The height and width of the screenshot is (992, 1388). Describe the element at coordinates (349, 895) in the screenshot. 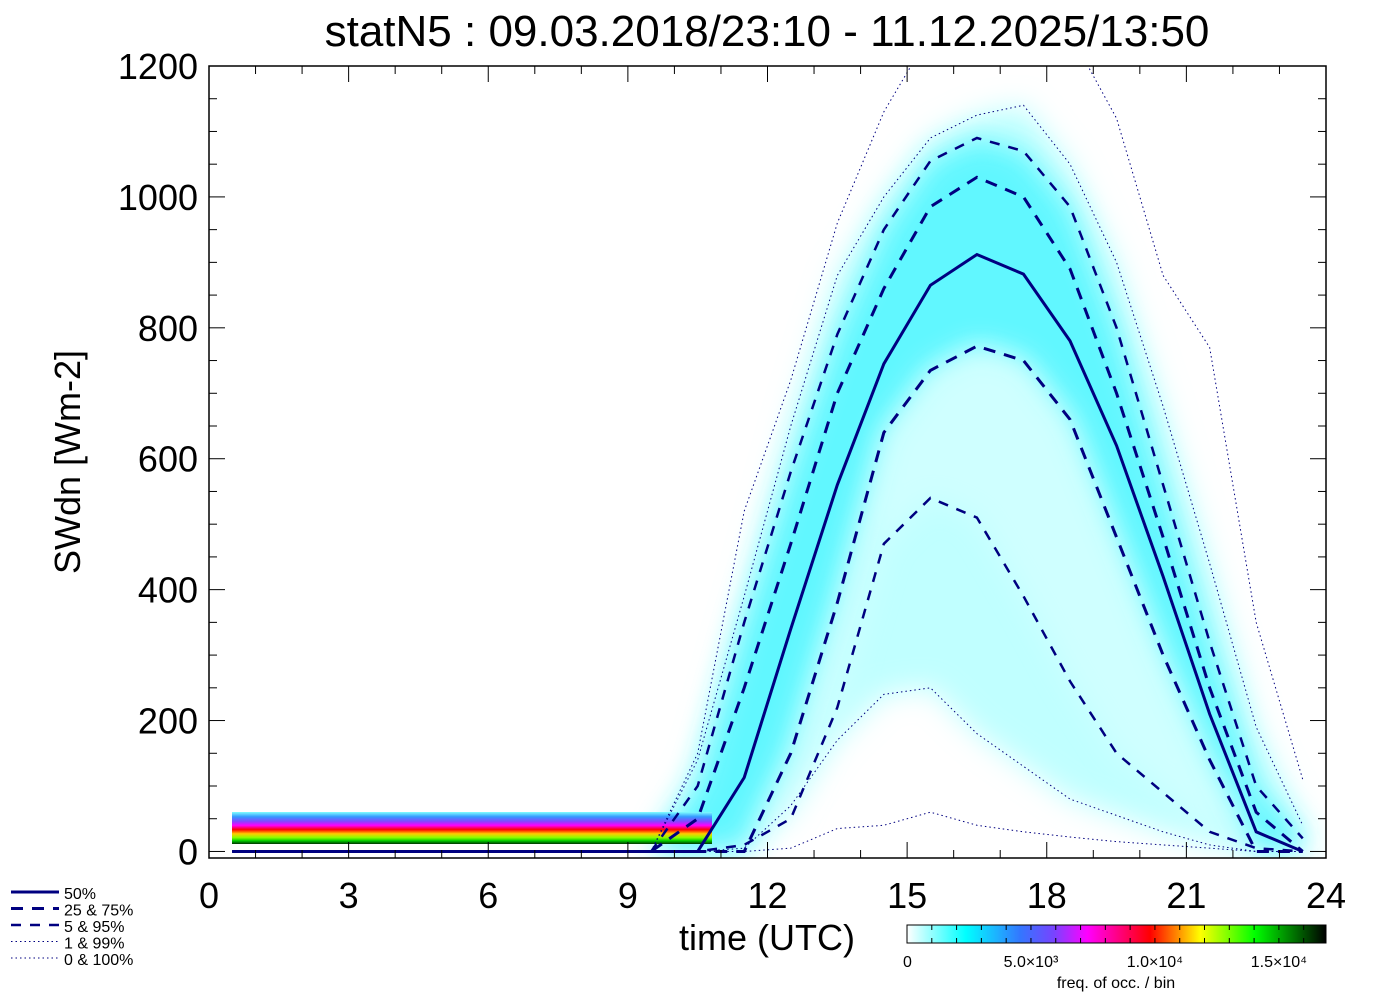

I see `x-tick-label: 3` at that location.